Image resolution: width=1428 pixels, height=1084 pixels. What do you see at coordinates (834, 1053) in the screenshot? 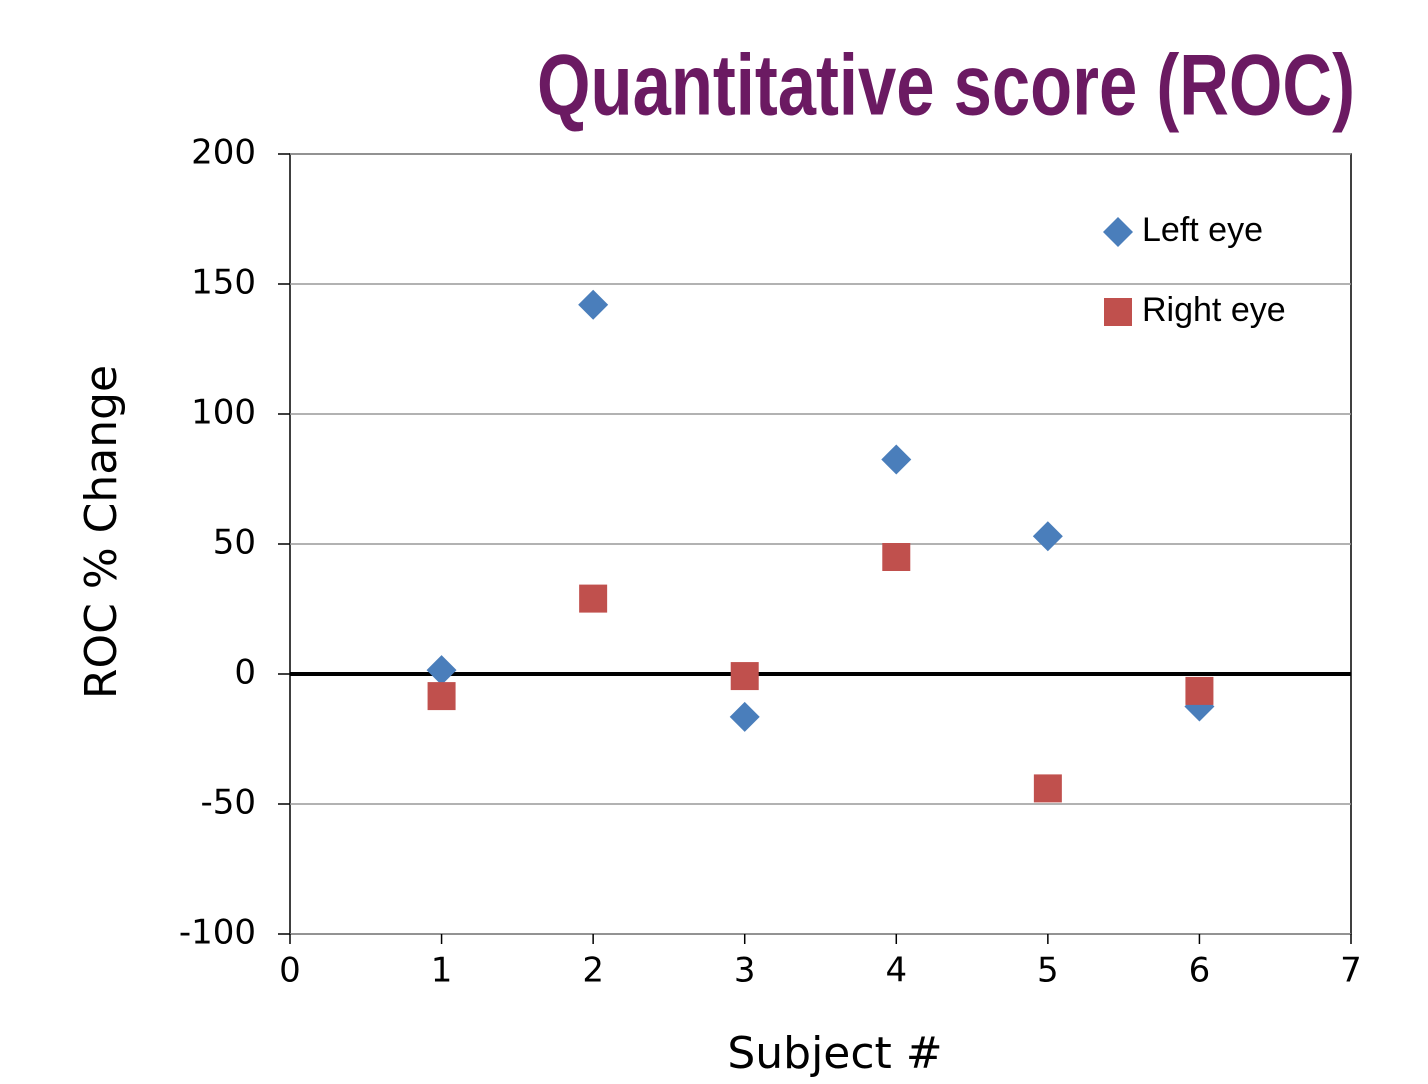
I see `x-axis-label: Subject #` at bounding box center [834, 1053].